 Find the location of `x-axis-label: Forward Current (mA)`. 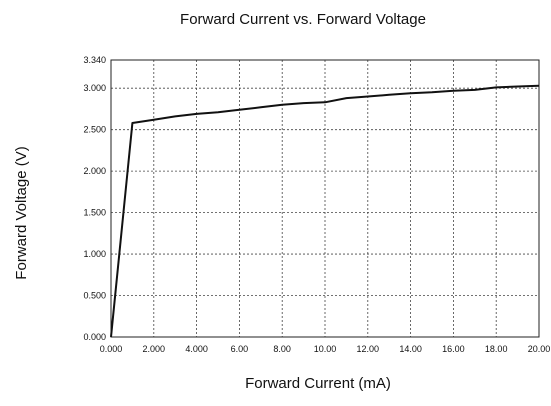

x-axis-label: Forward Current (mA) is located at coordinates (318, 383).